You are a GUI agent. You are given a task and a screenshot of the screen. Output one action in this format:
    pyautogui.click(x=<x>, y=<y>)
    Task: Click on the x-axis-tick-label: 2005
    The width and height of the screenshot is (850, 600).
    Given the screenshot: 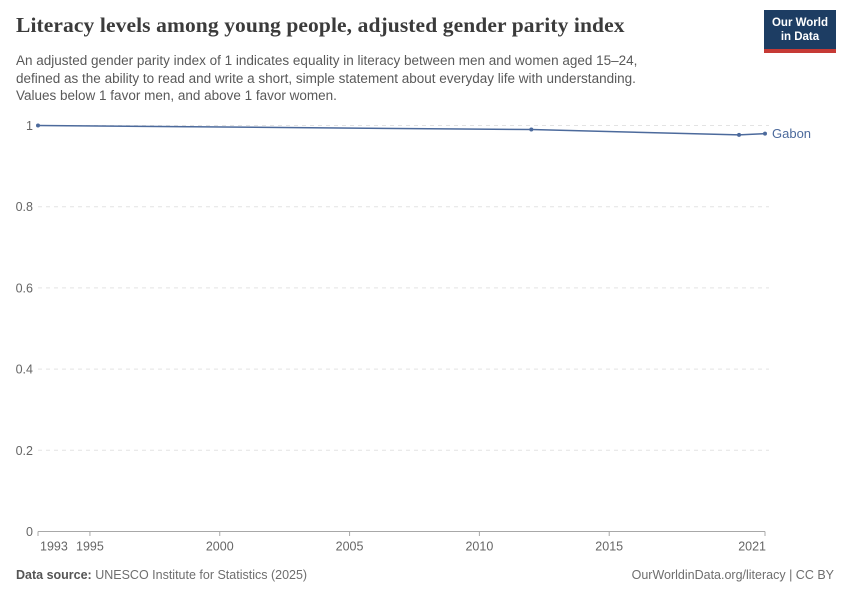 What is the action you would take?
    pyautogui.click(x=350, y=547)
    